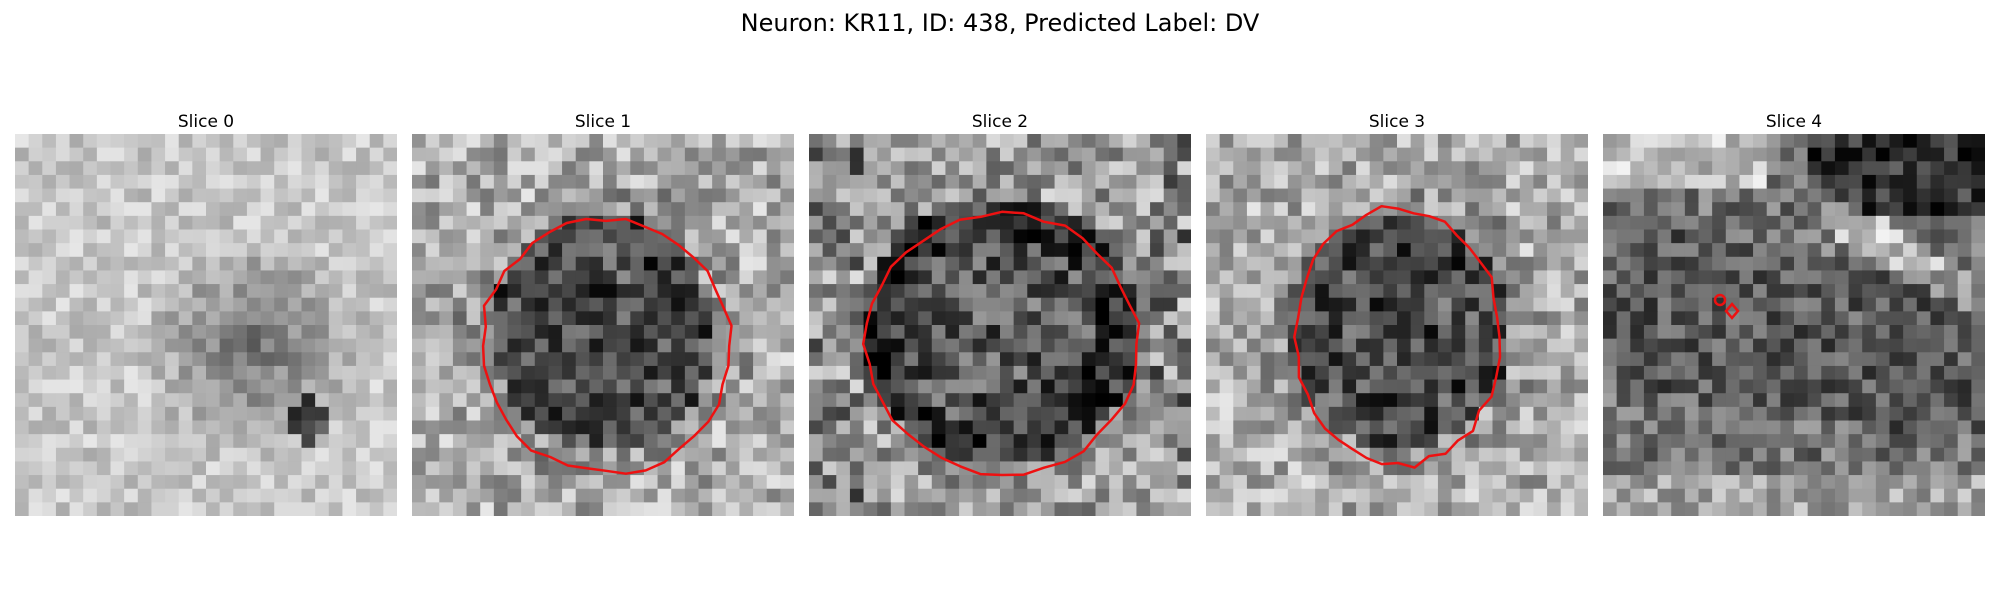 This screenshot has height=600, width=2000. I want to click on slice-panel-1: Slice 1, so click(603, 313).